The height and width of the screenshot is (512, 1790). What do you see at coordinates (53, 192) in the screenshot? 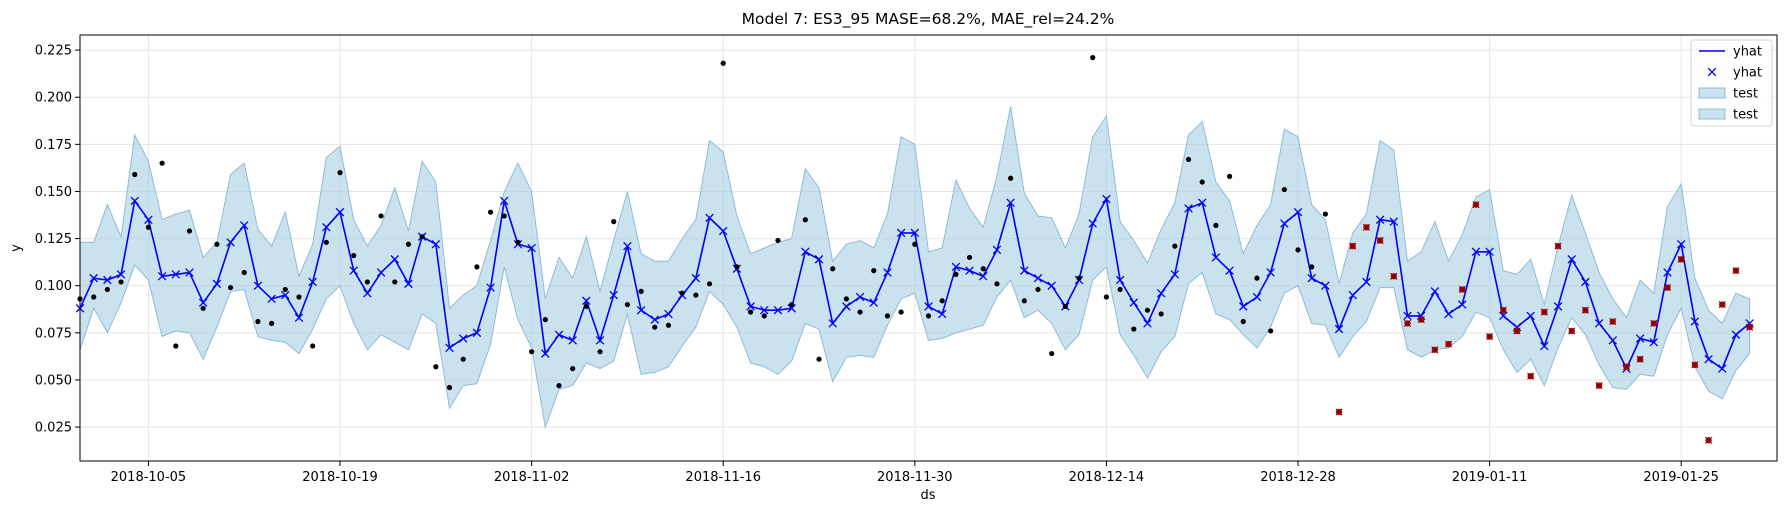
I see `y-tick-label: 0.150` at bounding box center [53, 192].